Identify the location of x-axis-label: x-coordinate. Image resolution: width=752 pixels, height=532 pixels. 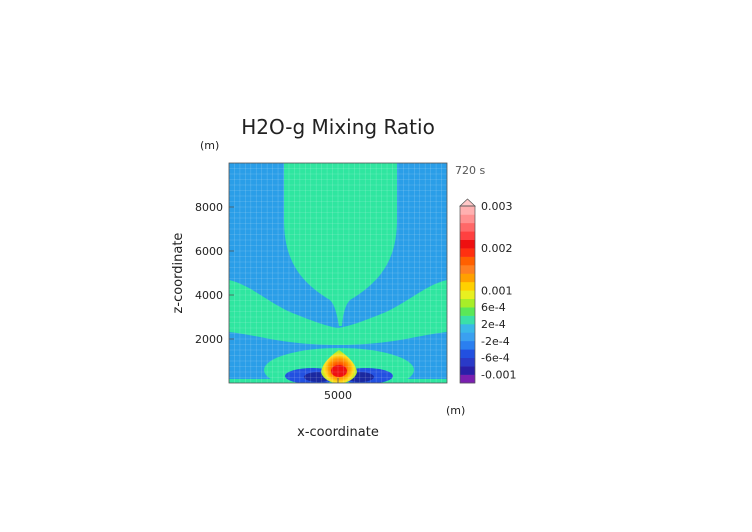
(338, 432).